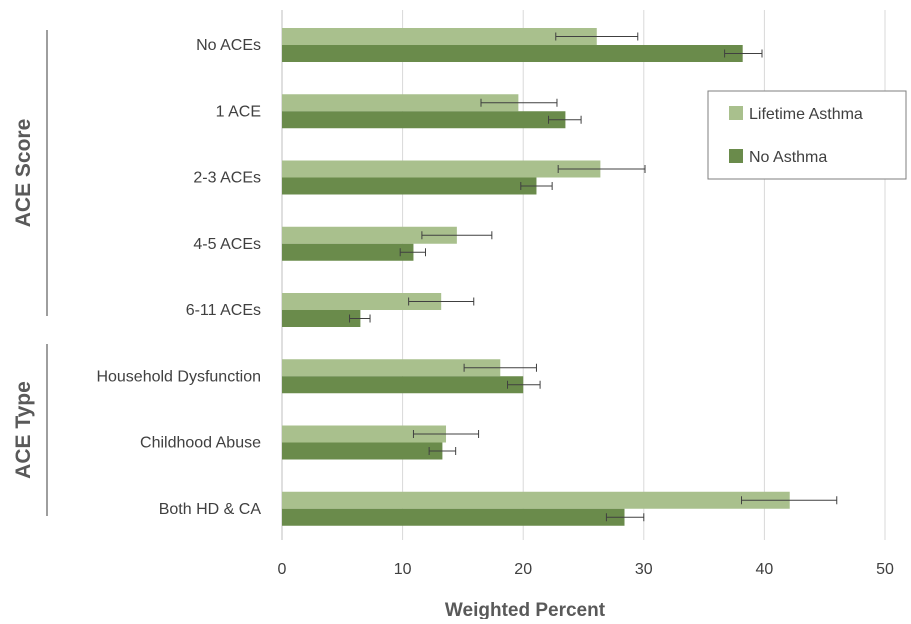 The height and width of the screenshot is (624, 911). I want to click on category-label: Household Dysfunction, so click(178, 376).